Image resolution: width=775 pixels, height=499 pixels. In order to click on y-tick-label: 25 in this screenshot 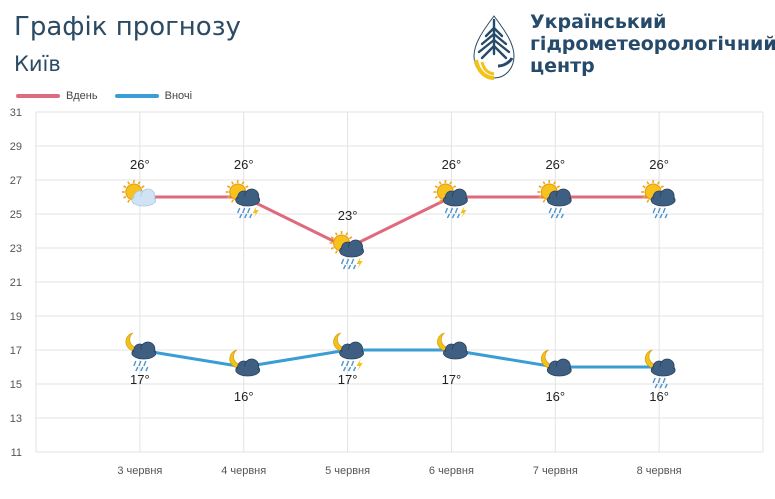, I will do `click(16, 215)`.